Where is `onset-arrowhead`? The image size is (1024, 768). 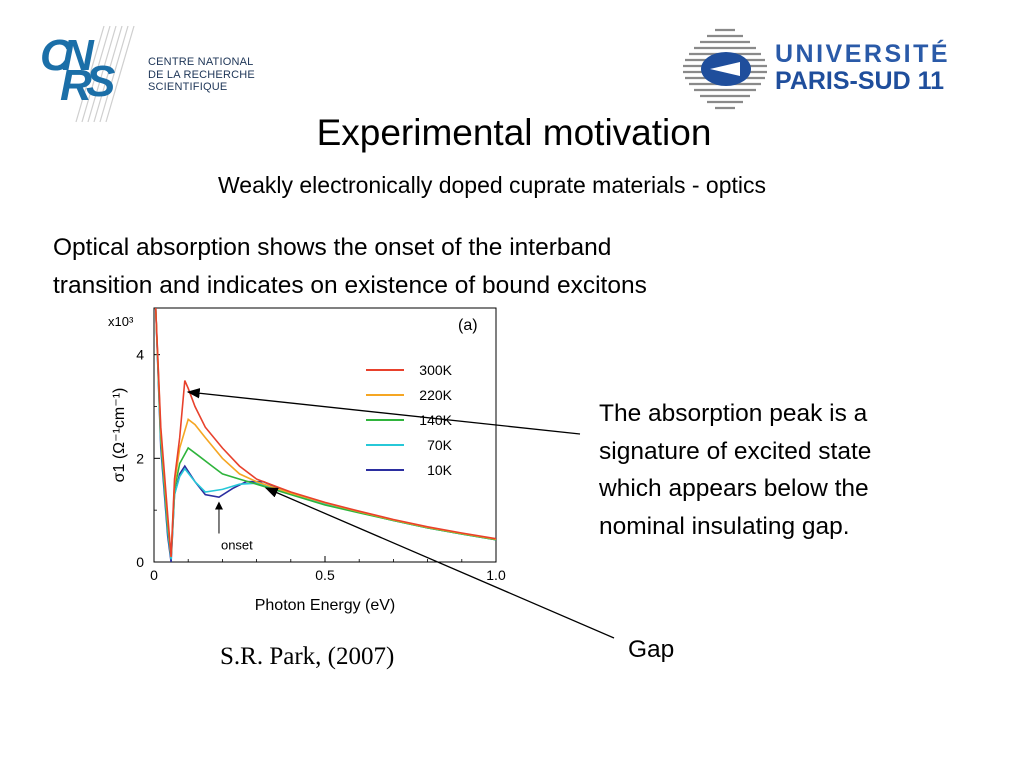 onset-arrowhead is located at coordinates (218, 505).